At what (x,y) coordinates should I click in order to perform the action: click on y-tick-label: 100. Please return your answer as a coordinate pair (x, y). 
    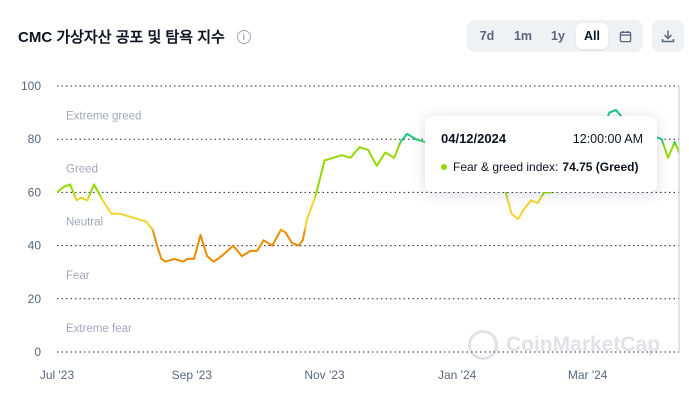
    Looking at the image, I should click on (31, 86).